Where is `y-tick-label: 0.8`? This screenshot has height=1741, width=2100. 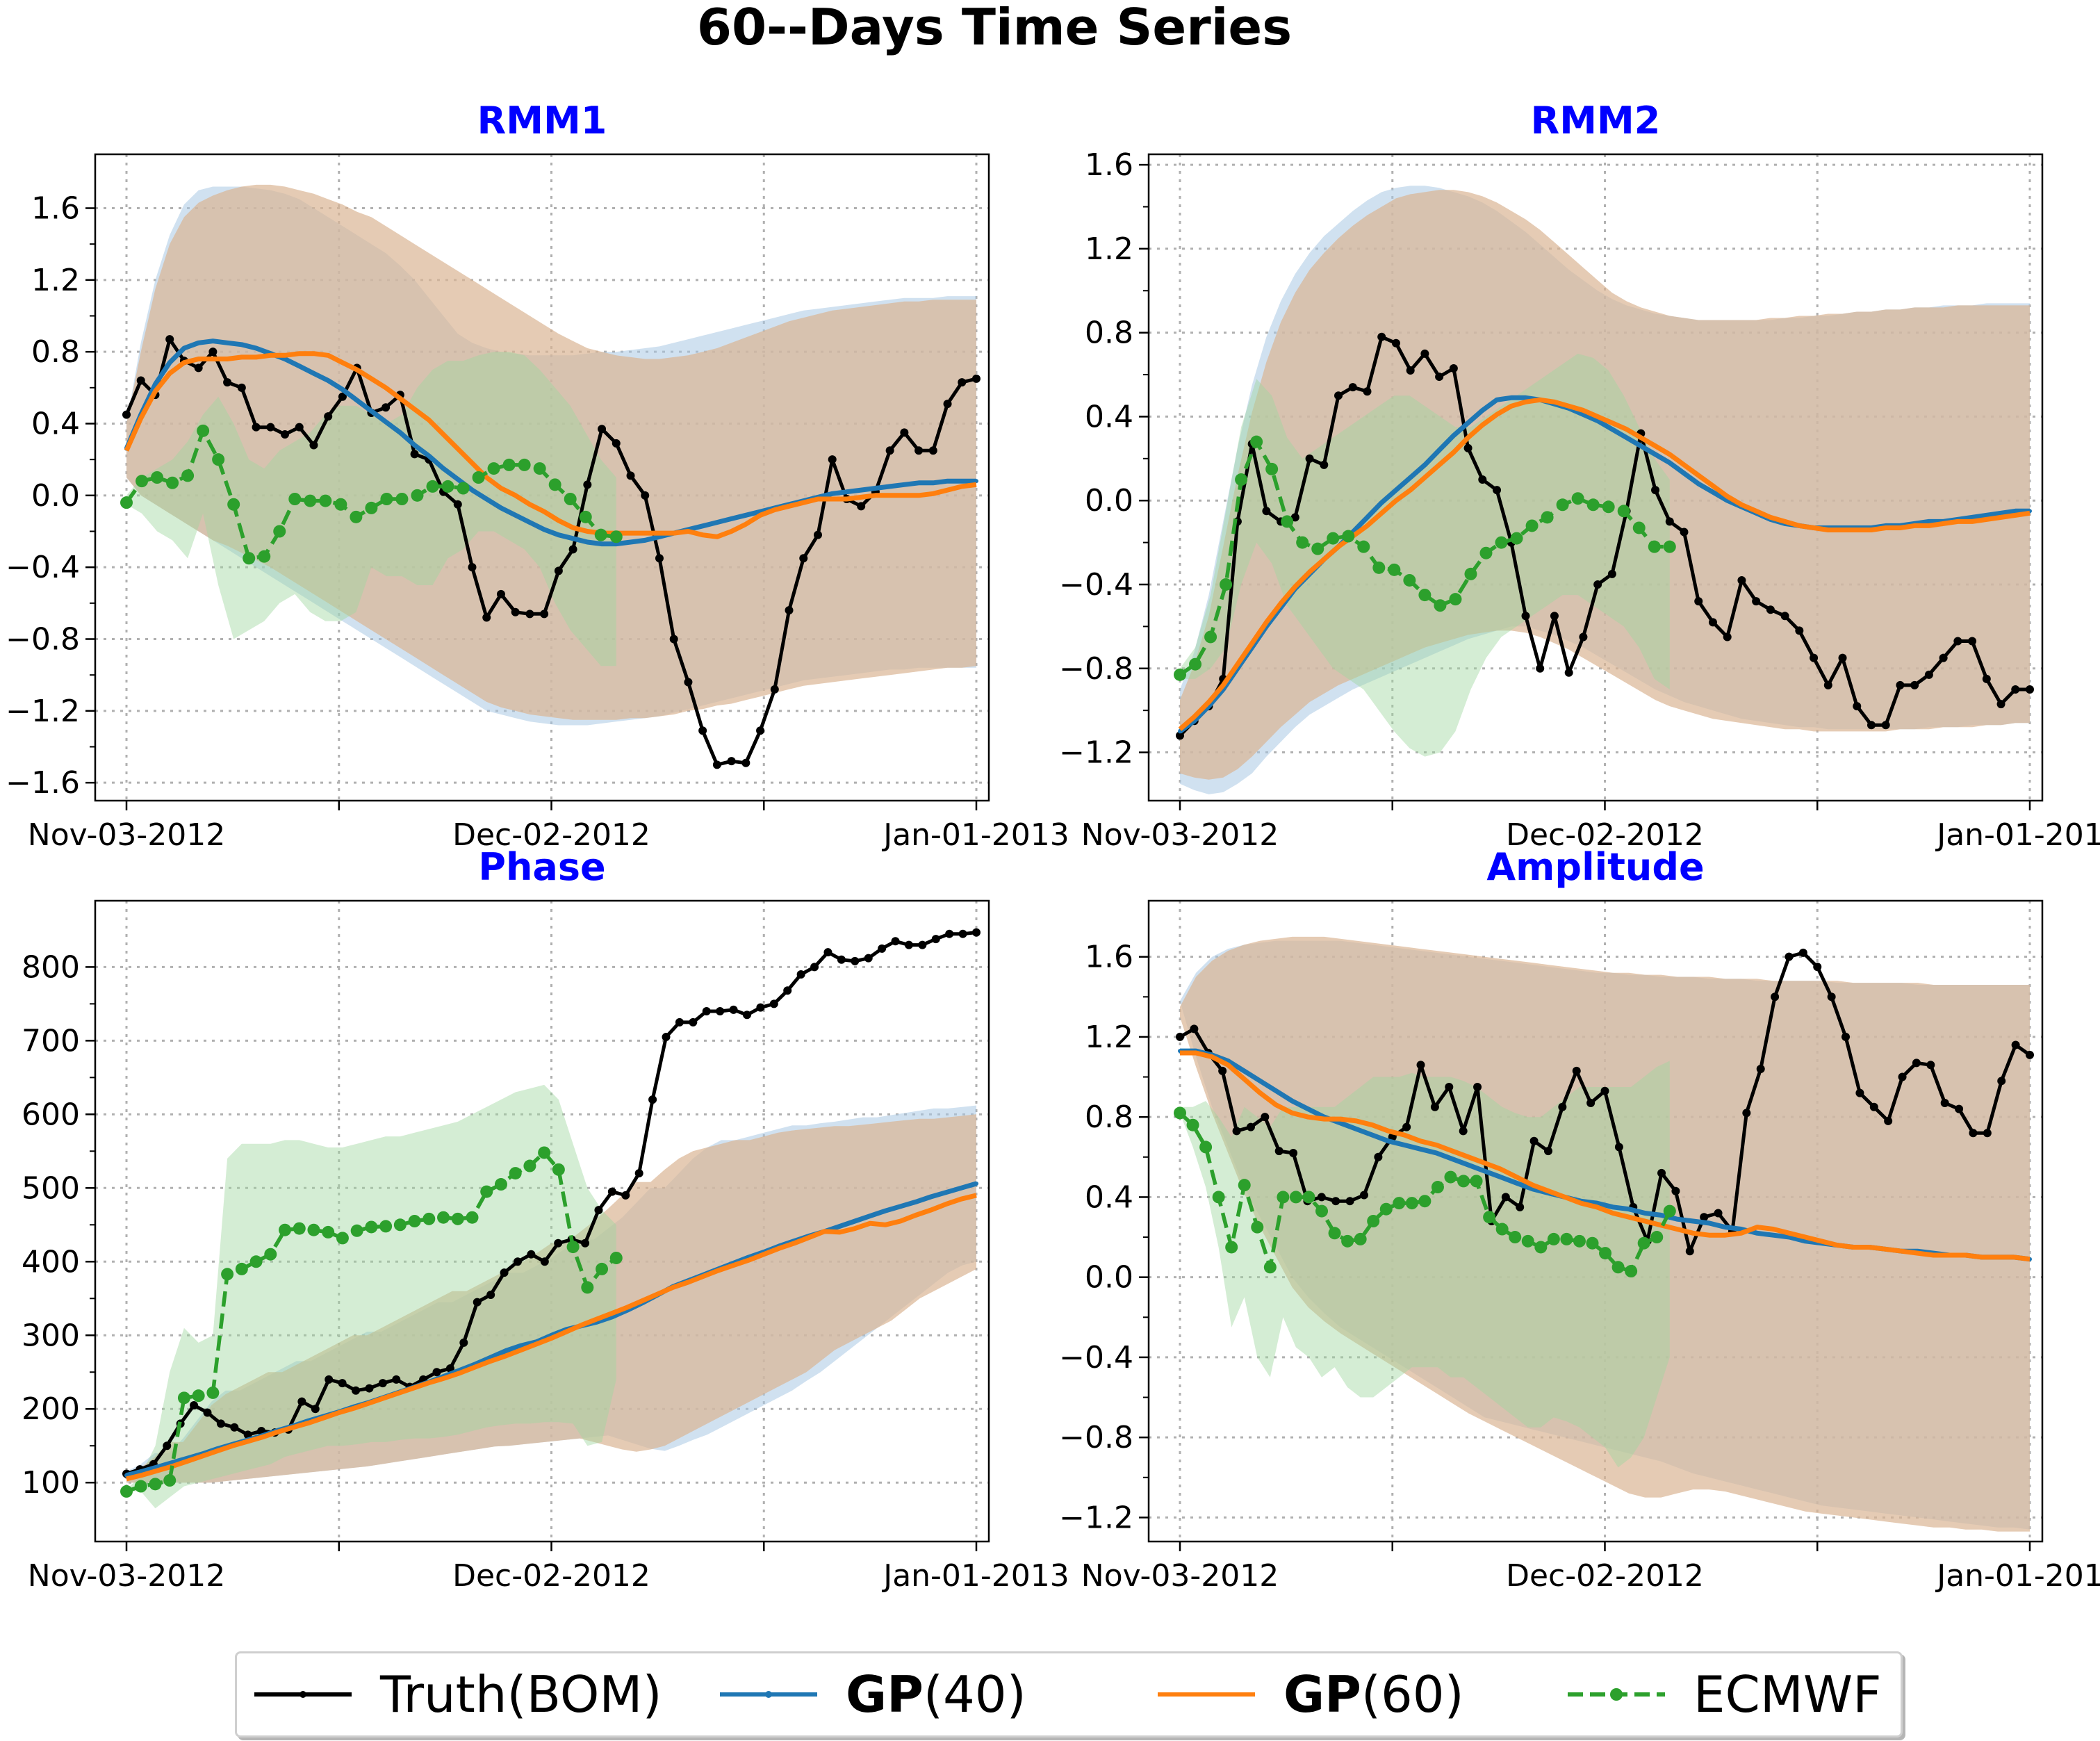 y-tick-label: 0.8 is located at coordinates (56, 352).